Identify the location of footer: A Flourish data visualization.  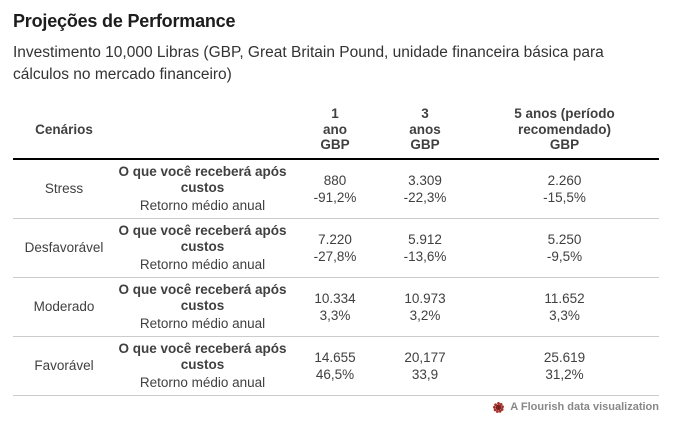
(336, 407).